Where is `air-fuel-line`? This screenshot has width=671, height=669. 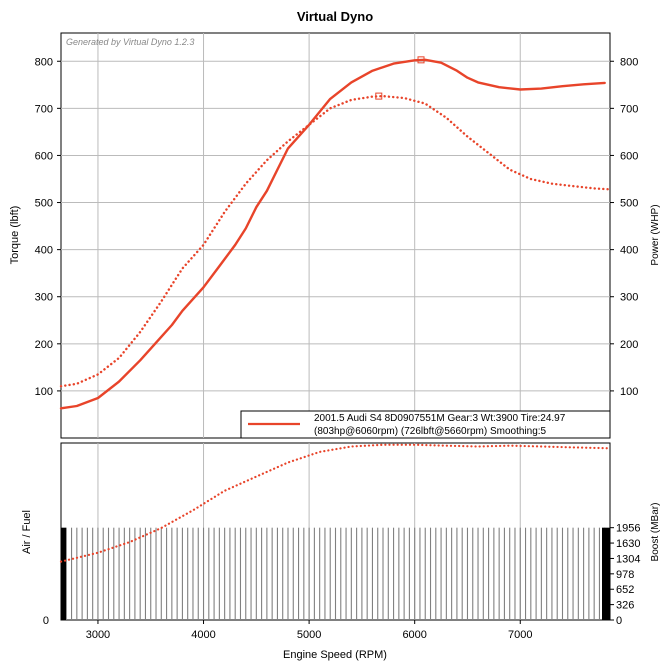 air-fuel-line is located at coordinates (335, 503).